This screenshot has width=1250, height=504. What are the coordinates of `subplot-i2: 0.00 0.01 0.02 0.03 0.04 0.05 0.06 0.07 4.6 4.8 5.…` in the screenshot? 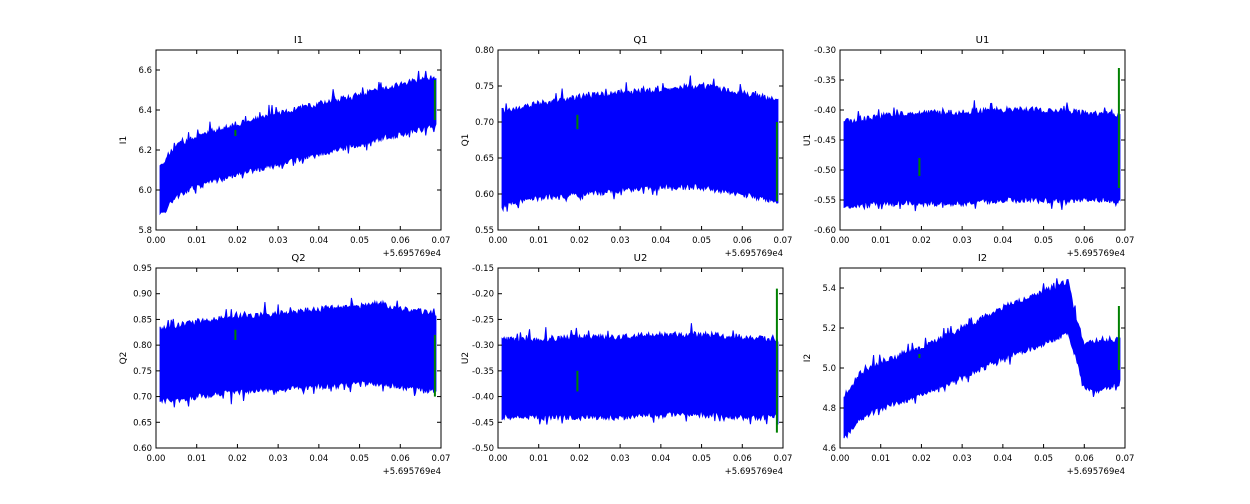 It's located at (968, 365).